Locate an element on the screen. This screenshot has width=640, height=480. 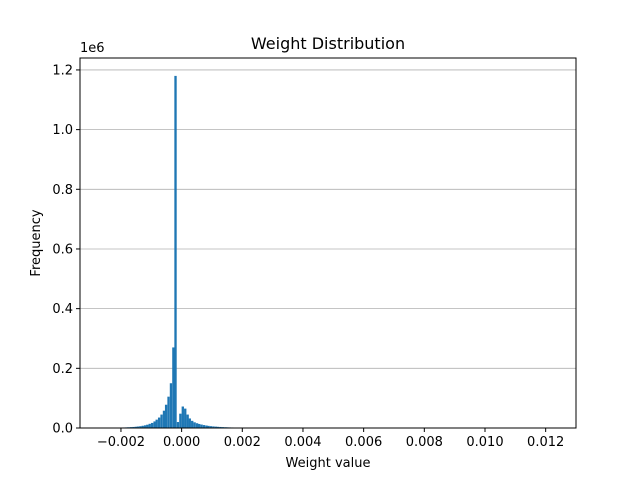
chart-title: Weight Distribution is located at coordinates (328, 43).